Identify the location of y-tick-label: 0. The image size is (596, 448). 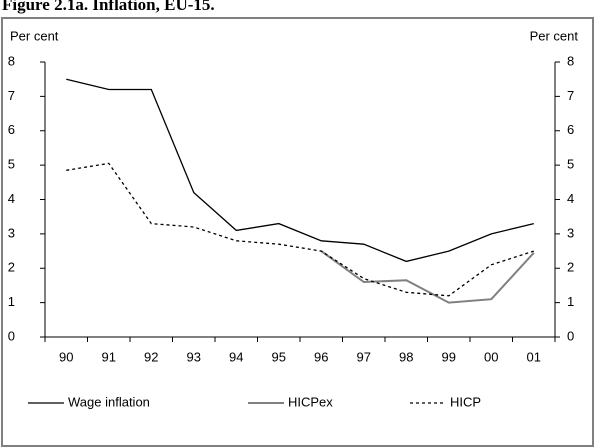
(11, 335).